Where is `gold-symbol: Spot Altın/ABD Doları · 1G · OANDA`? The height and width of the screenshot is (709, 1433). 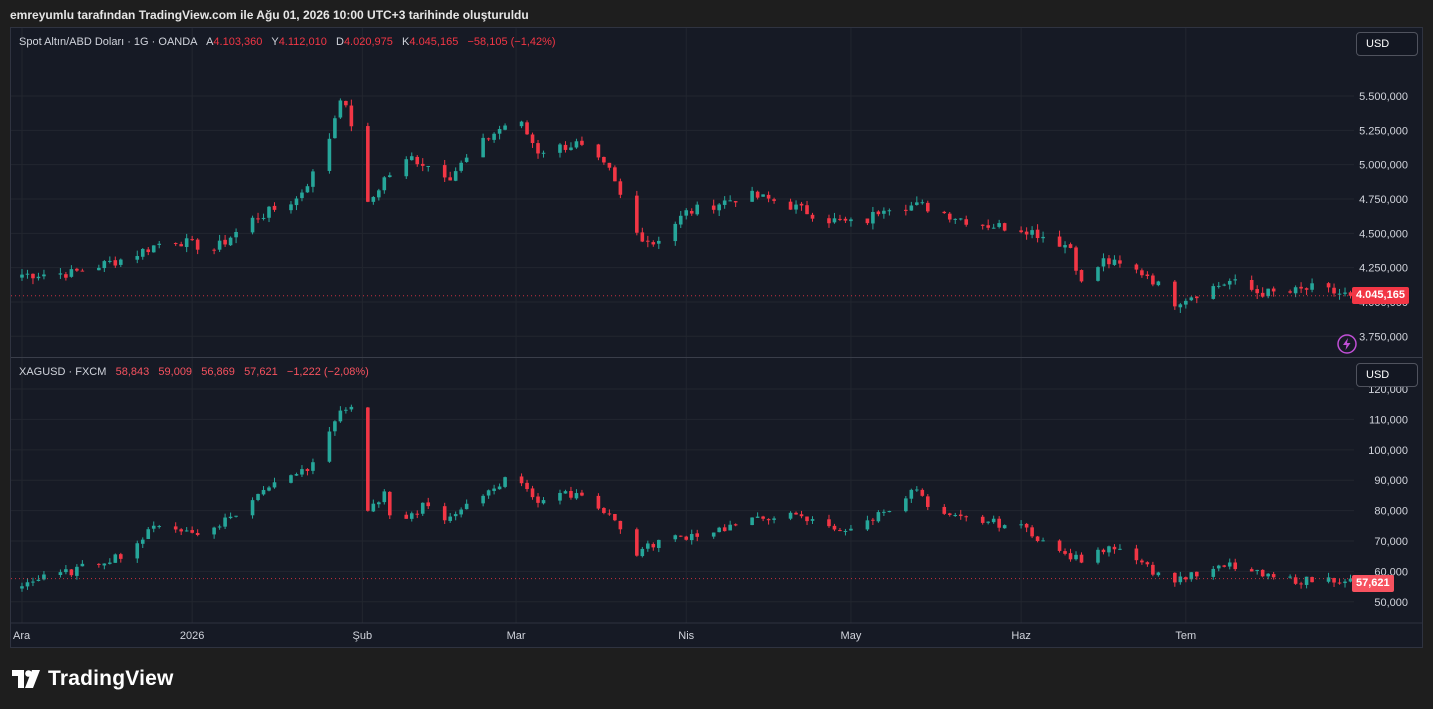
gold-symbol: Spot Altın/ABD Doları · 1G · OANDA is located at coordinates (108, 42).